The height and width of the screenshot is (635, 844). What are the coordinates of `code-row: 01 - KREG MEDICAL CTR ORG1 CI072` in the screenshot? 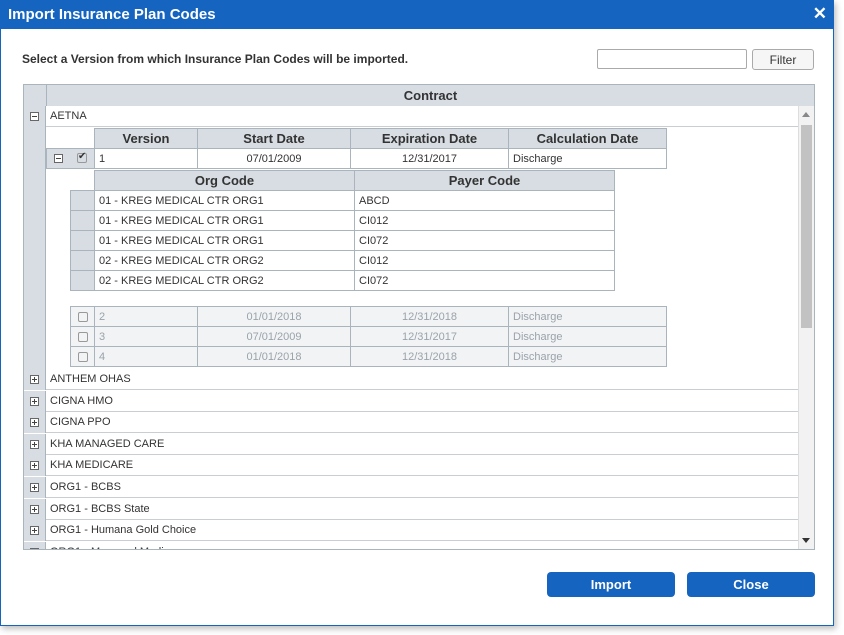 It's located at (342, 240).